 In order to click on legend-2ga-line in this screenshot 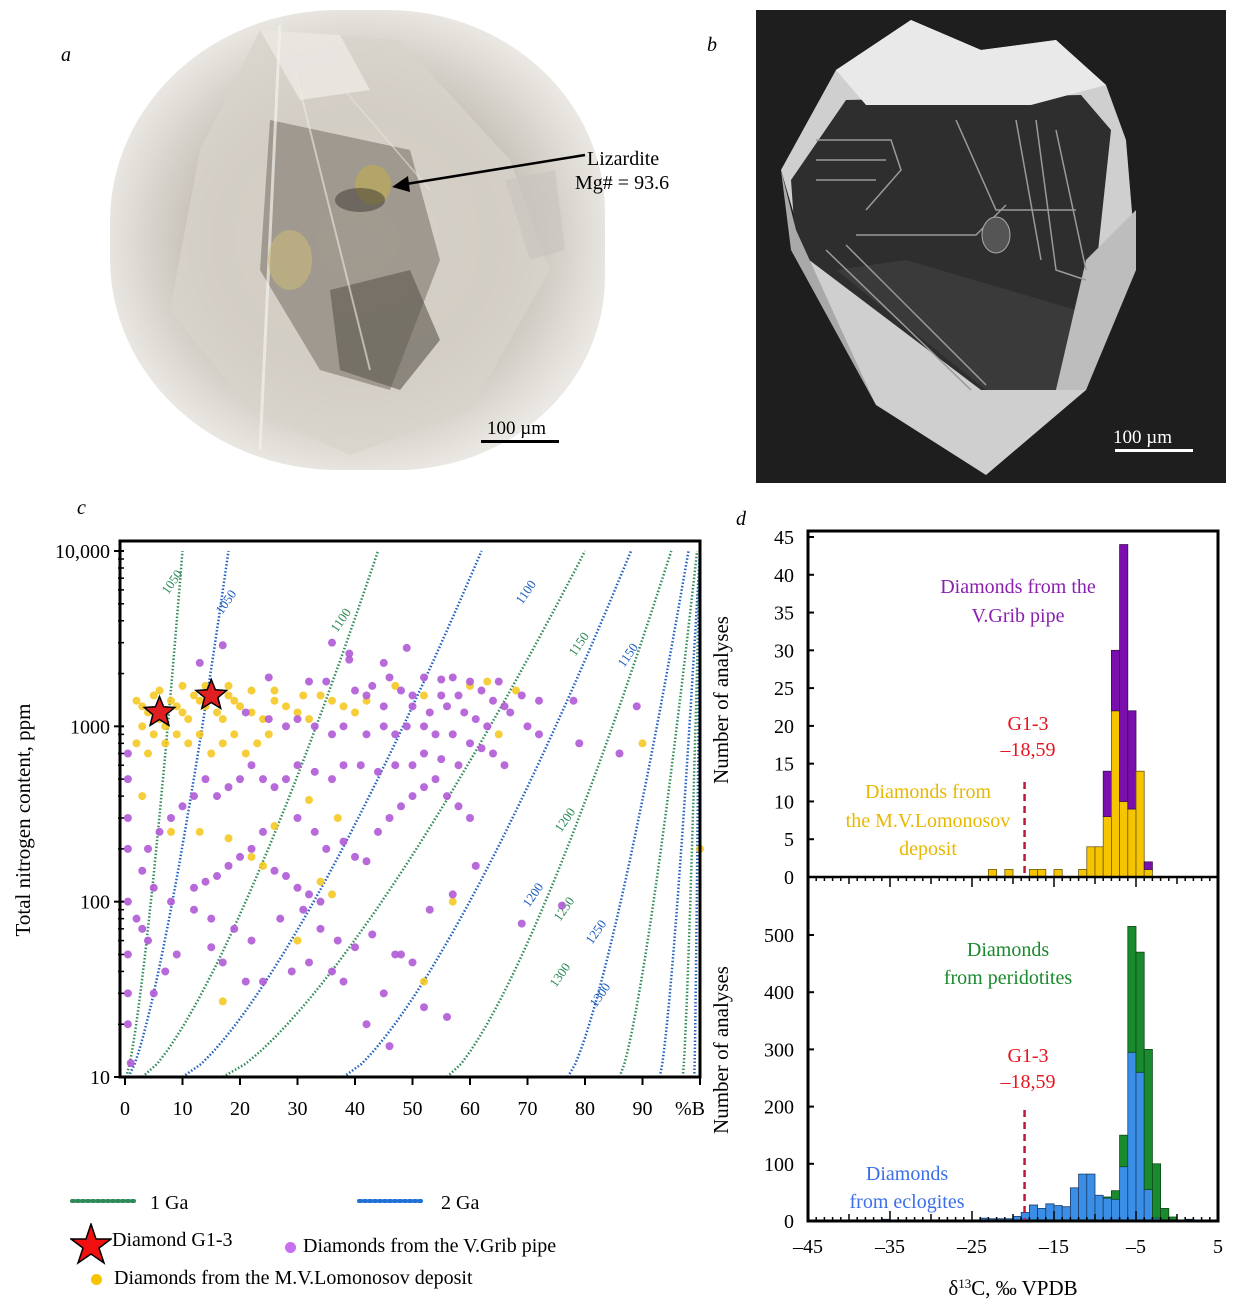, I will do `click(391, 1201)`.